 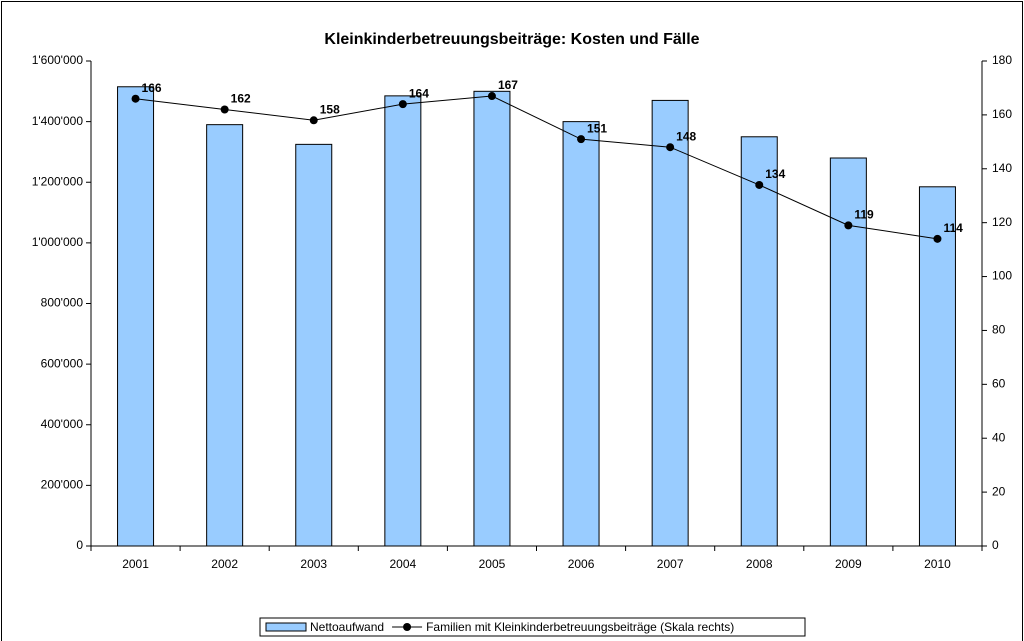 I want to click on x-tick-label: 2003, so click(x=313, y=564).